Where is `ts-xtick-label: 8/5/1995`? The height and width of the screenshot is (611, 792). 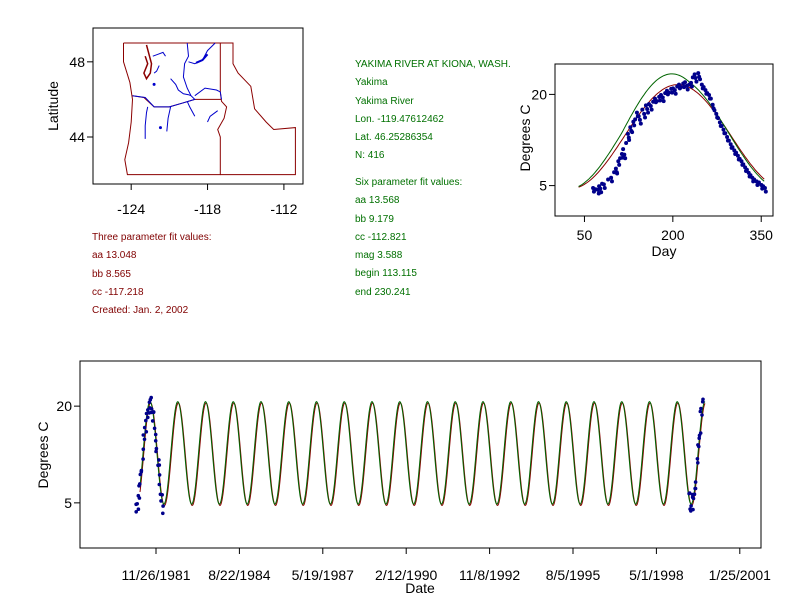 ts-xtick-label: 8/5/1995 is located at coordinates (573, 575).